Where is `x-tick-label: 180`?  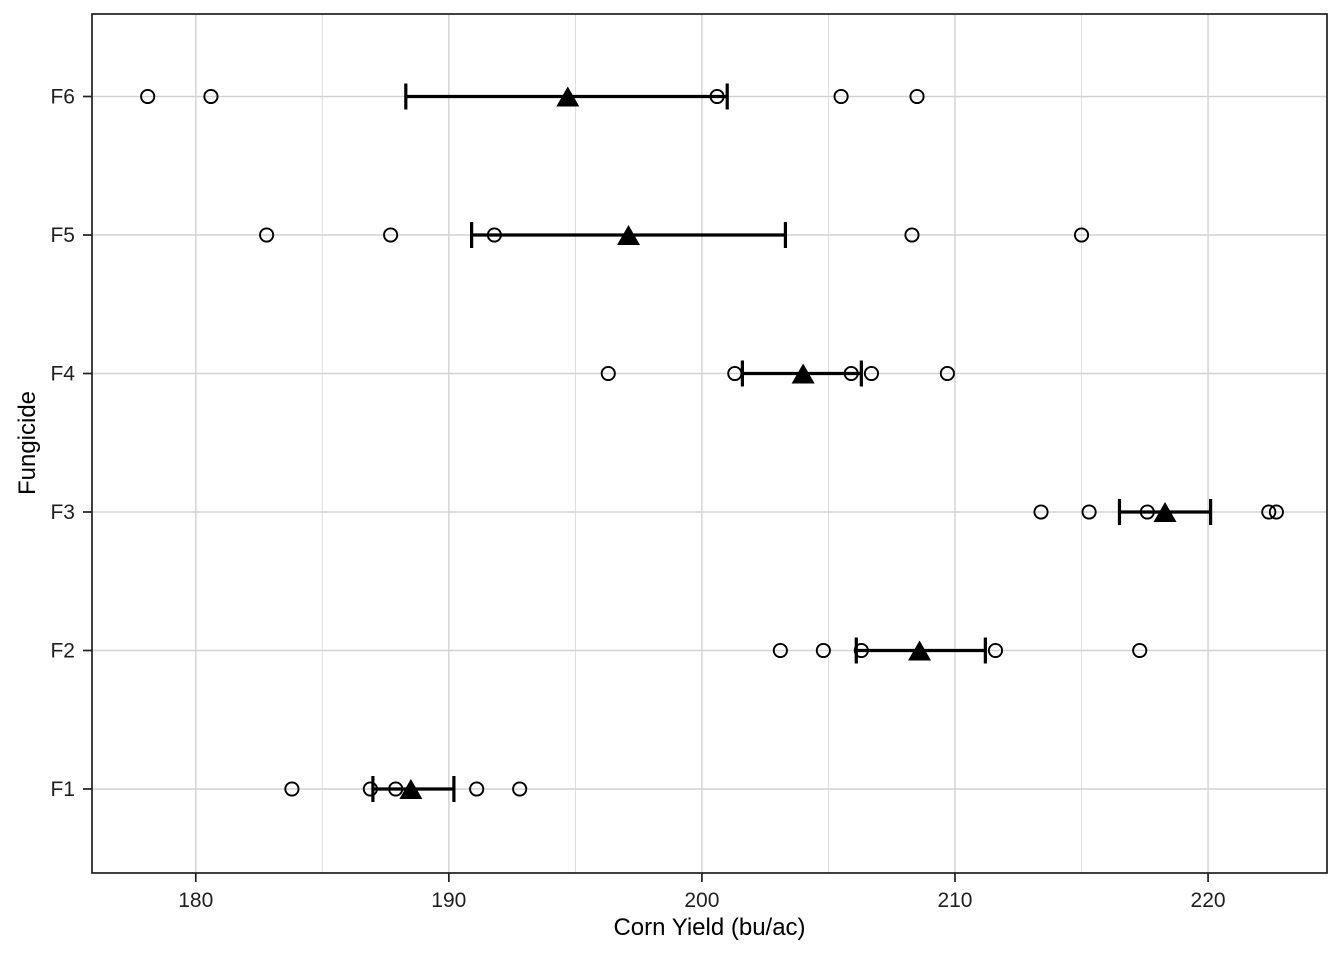 x-tick-label: 180 is located at coordinates (195, 900).